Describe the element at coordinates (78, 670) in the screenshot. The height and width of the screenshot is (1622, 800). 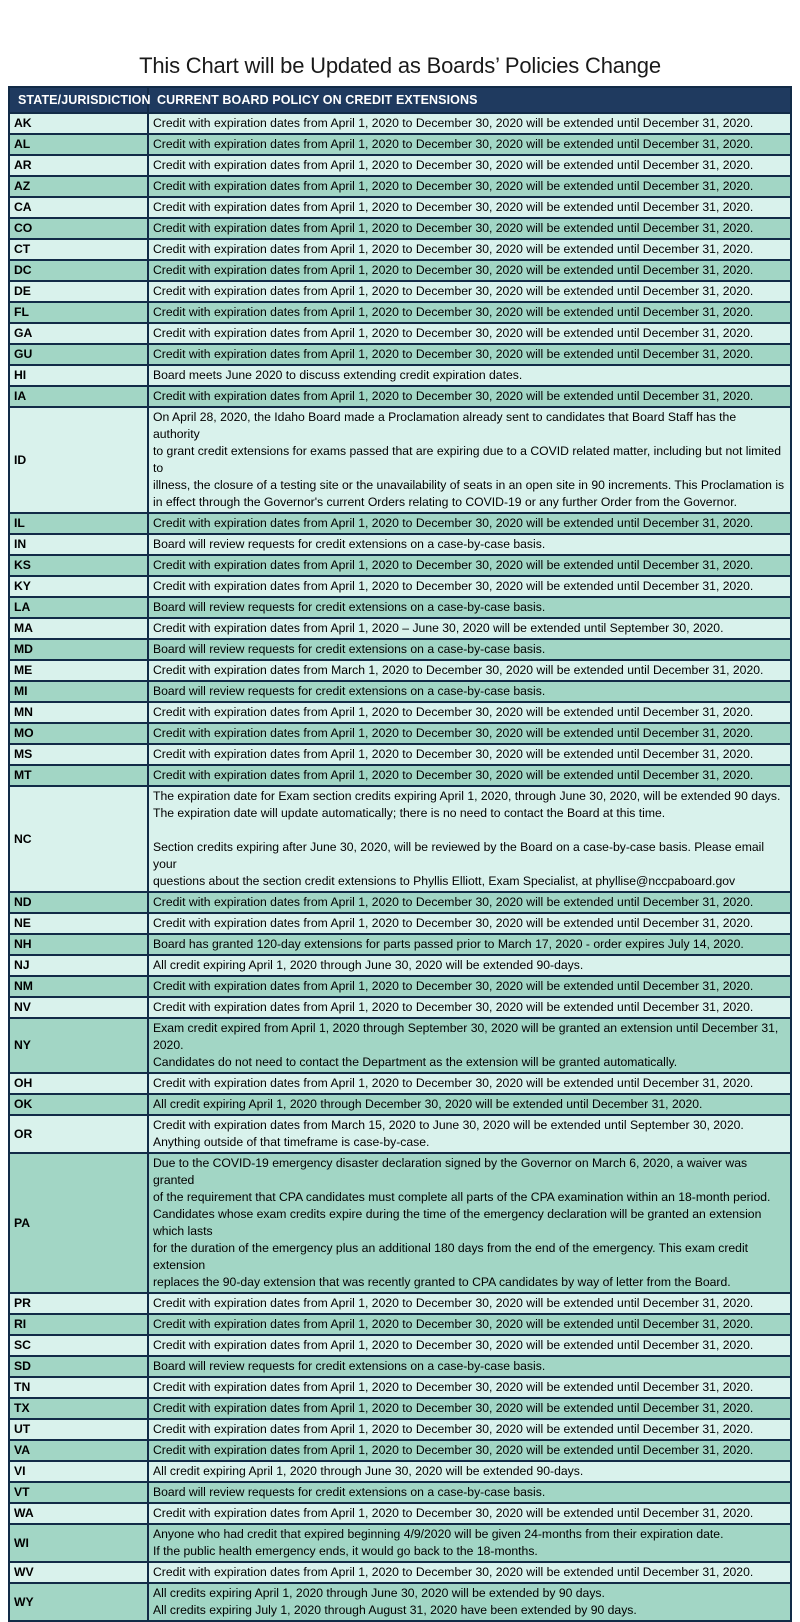
I see `state-cell: ME` at that location.